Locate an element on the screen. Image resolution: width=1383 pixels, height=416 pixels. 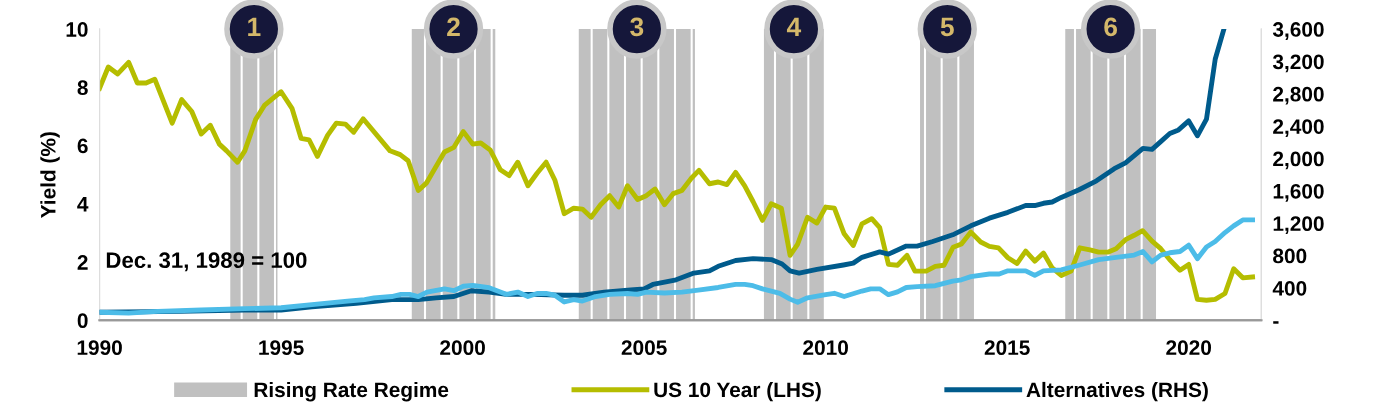
x-tick-label: 1995 is located at coordinates (281, 348).